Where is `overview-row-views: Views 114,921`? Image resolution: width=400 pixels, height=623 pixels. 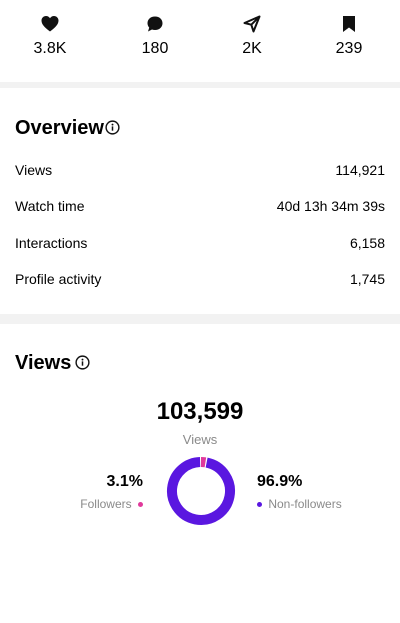
overview-row-views: Views 114,921 is located at coordinates (200, 172).